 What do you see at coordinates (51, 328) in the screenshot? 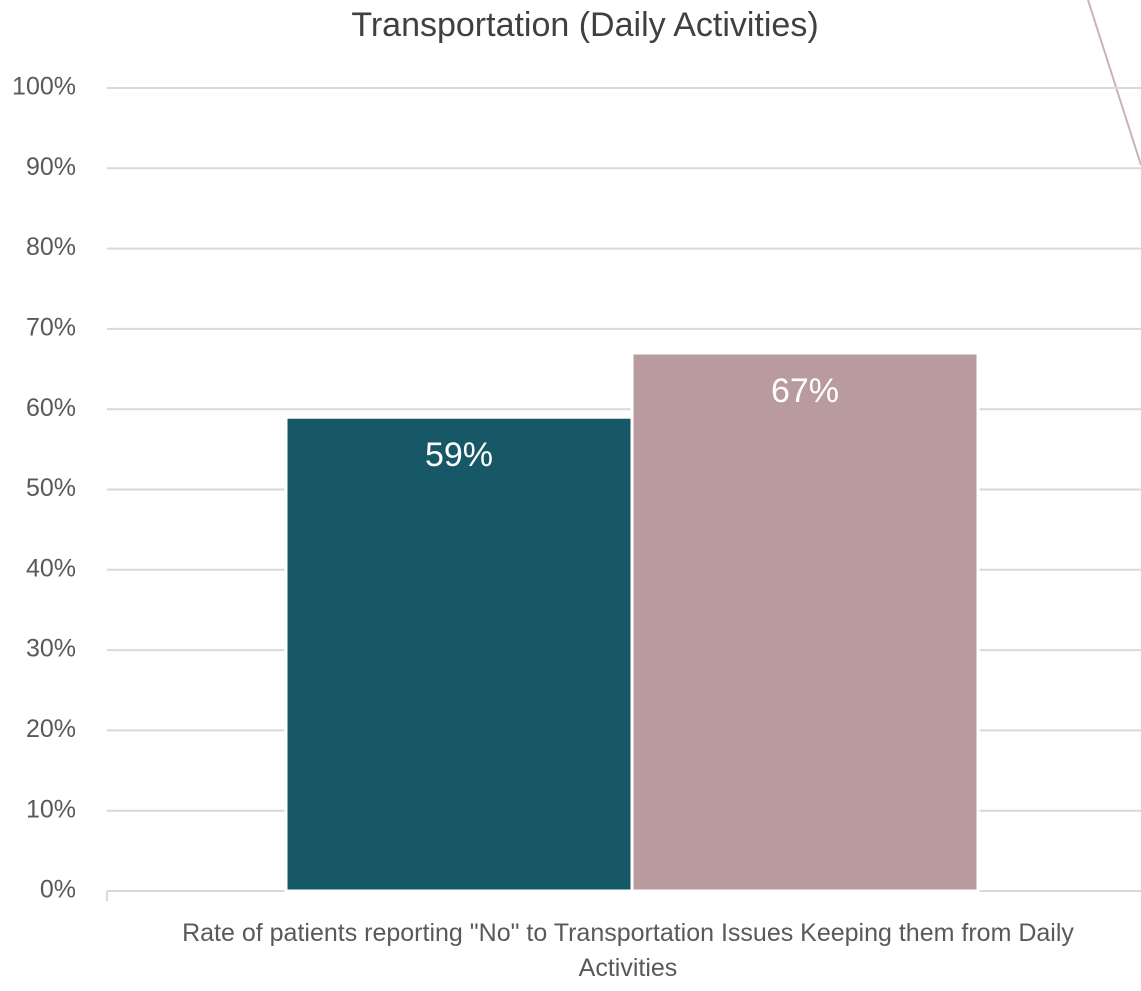
I see `y-tick-label: 70%` at bounding box center [51, 328].